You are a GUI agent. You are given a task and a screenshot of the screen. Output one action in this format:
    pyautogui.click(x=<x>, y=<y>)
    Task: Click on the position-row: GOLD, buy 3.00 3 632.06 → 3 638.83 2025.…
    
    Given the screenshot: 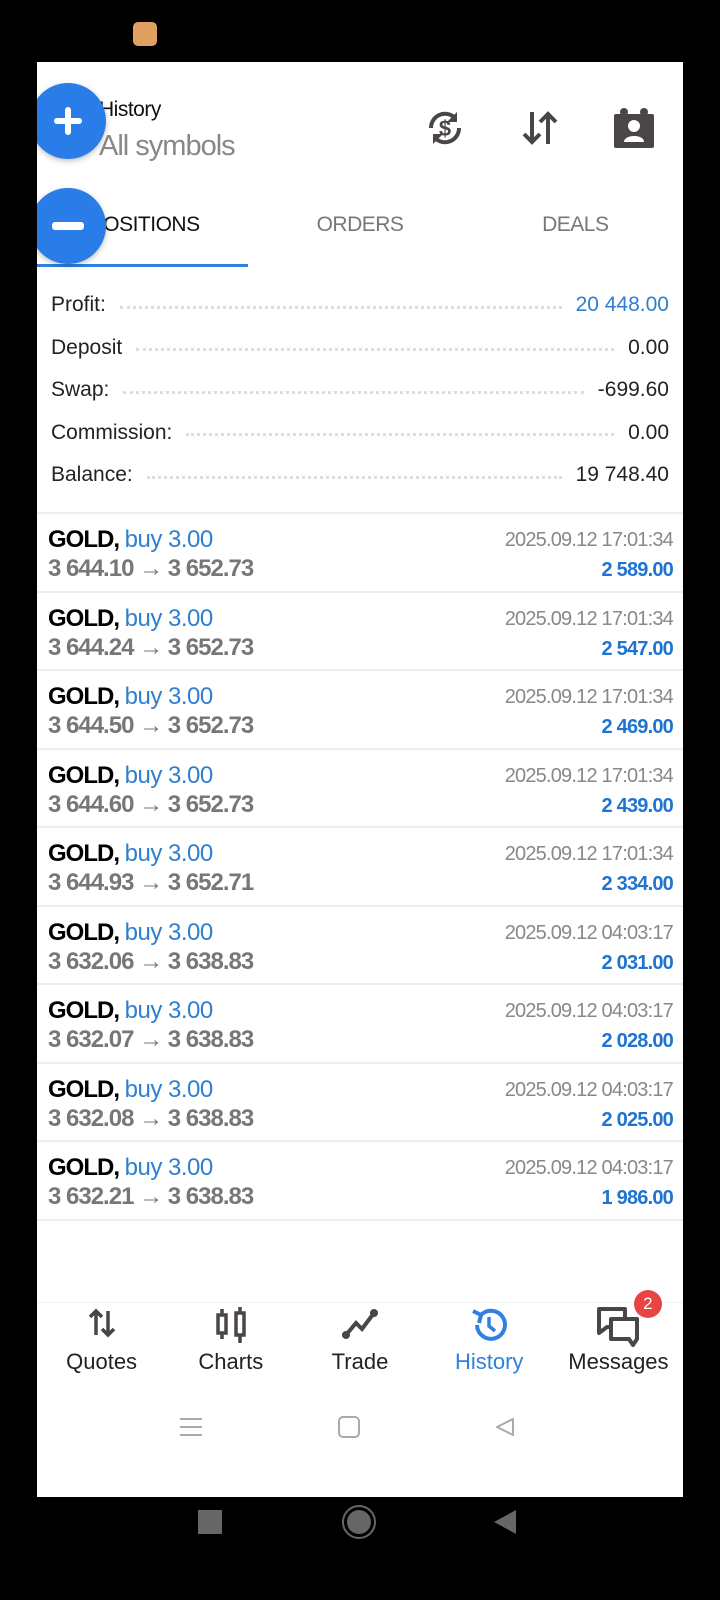 What is the action you would take?
    pyautogui.click(x=360, y=946)
    